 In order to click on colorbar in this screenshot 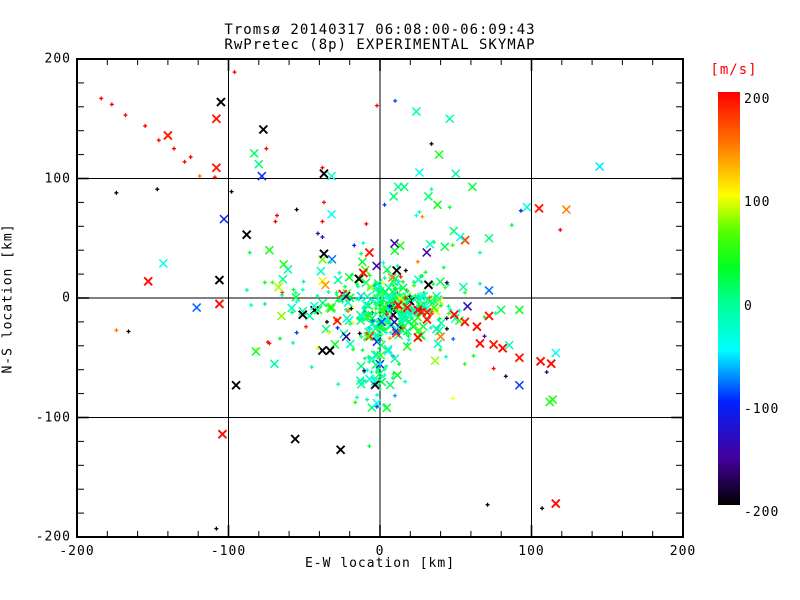, I will do `click(729, 298)`.